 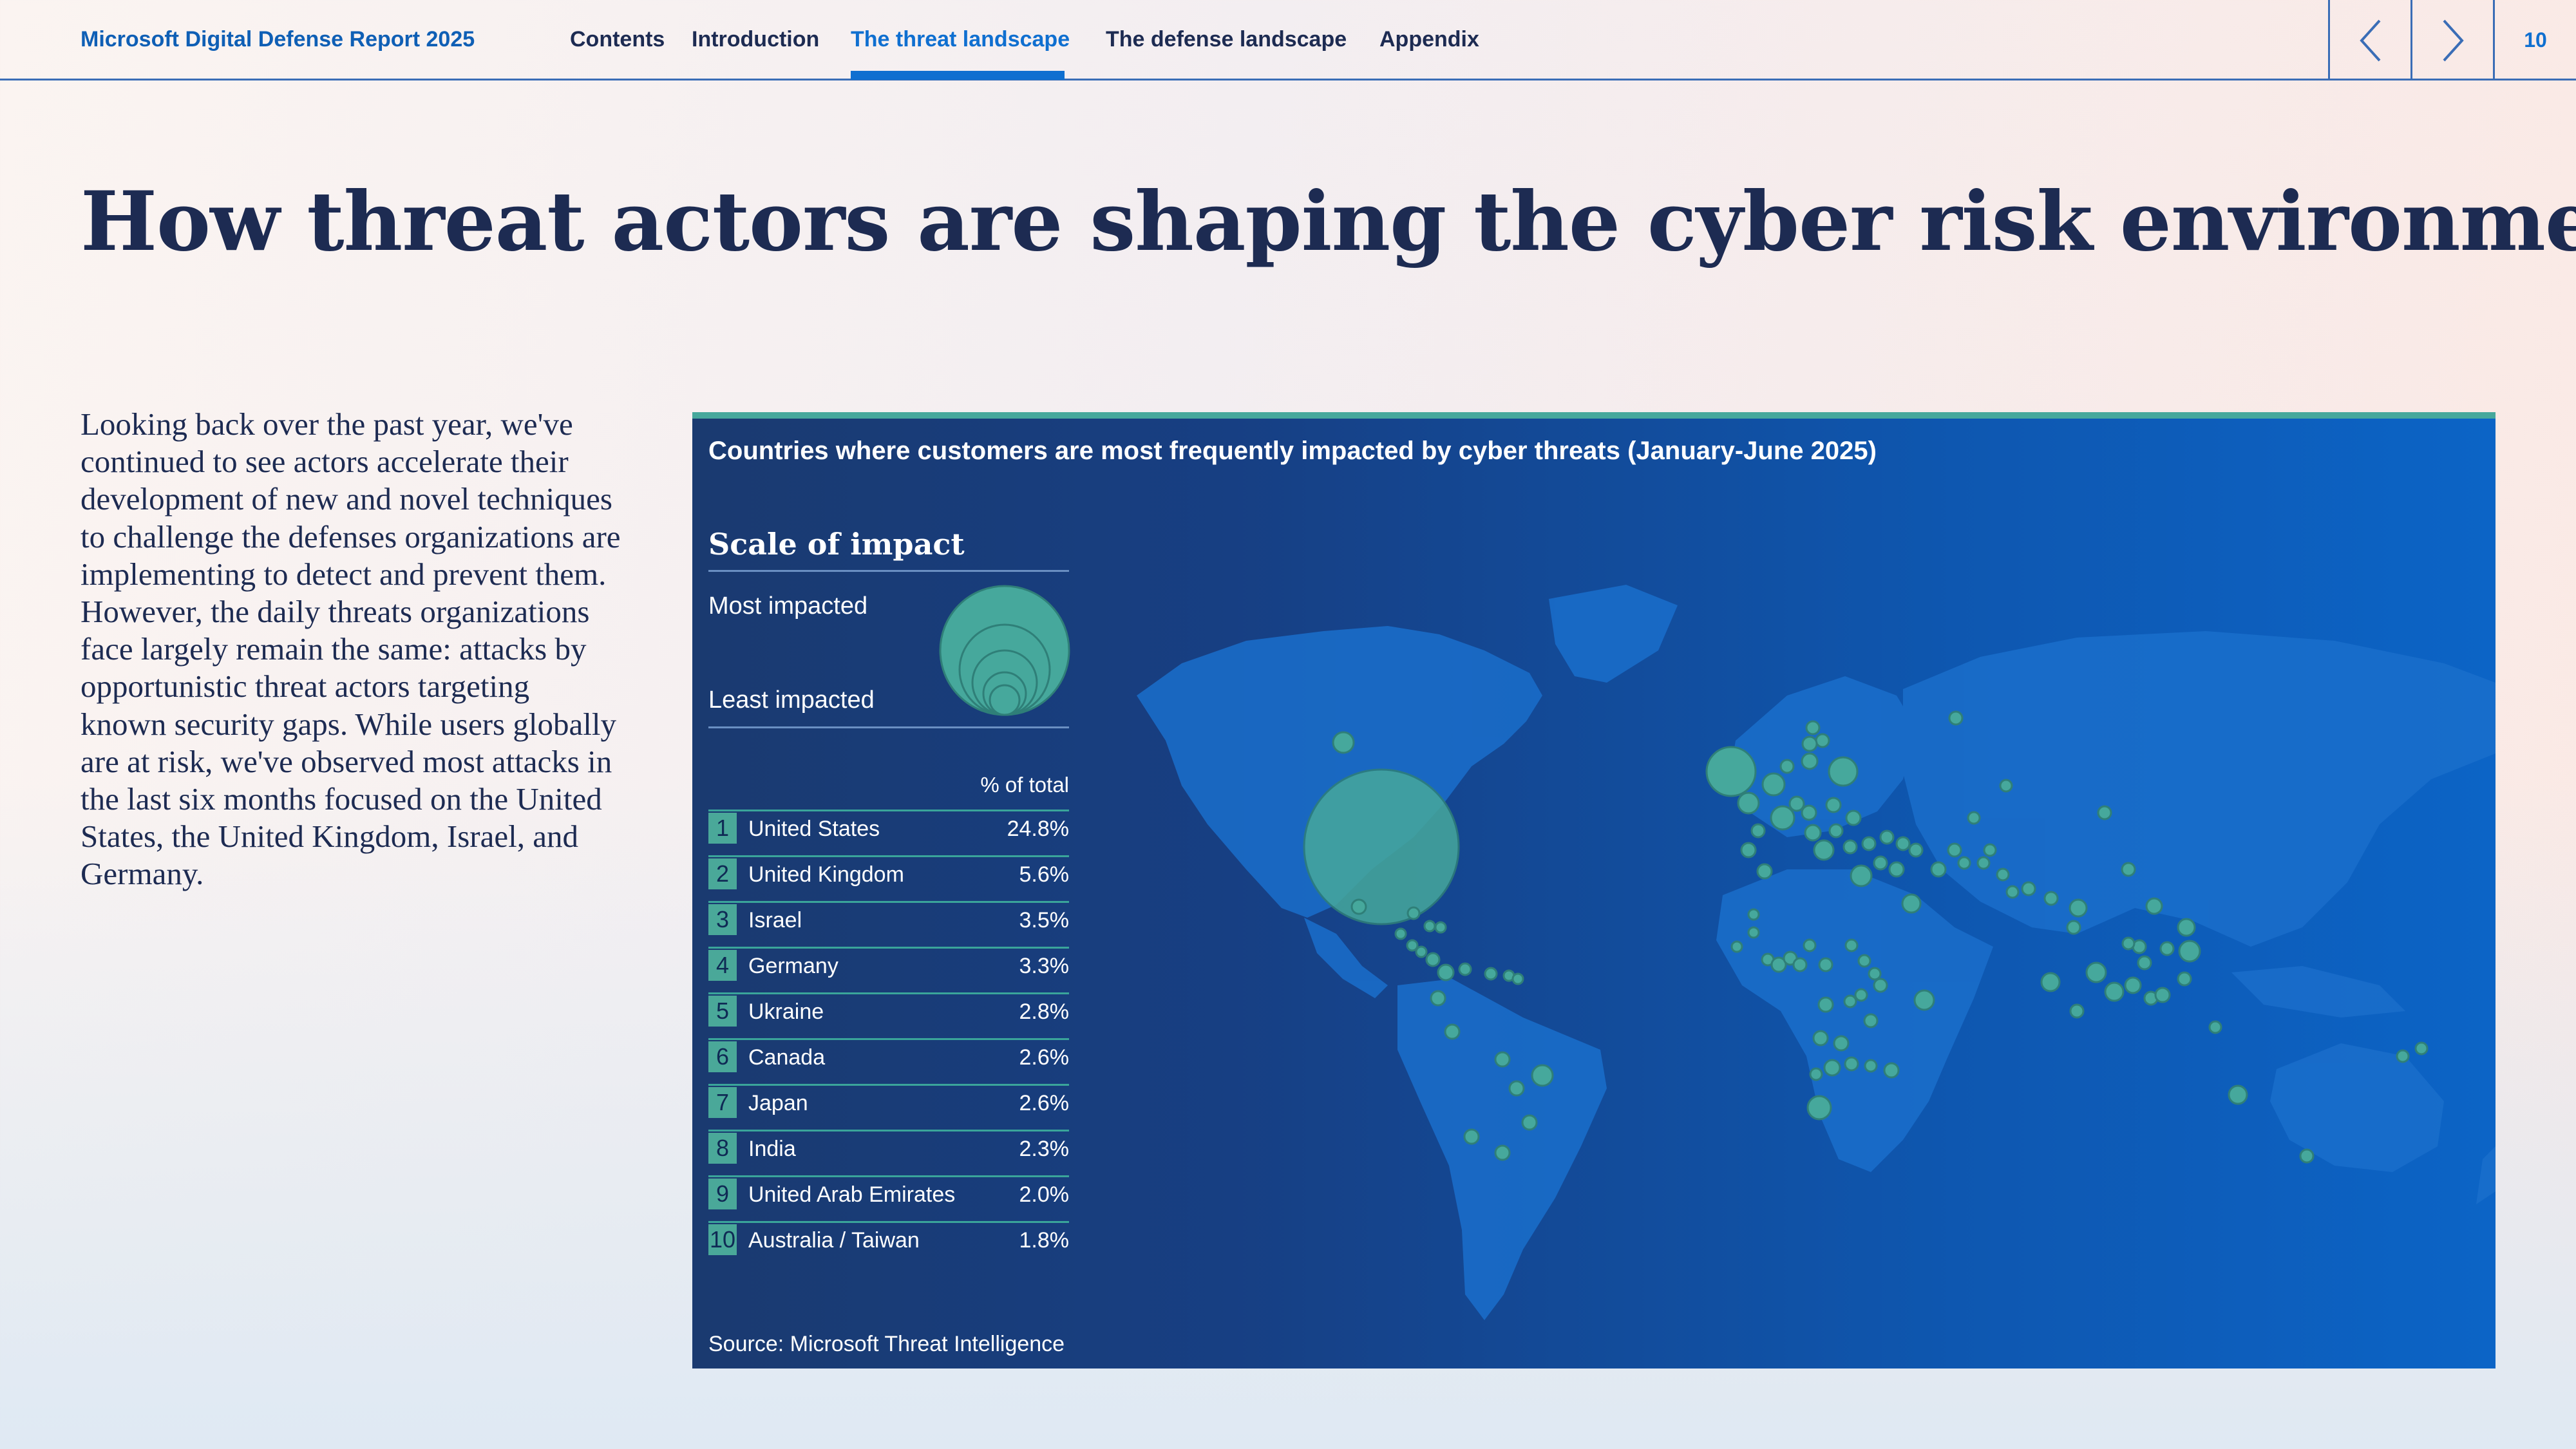 What do you see at coordinates (1429, 40) in the screenshot?
I see `nav-appendix: Appendix` at bounding box center [1429, 40].